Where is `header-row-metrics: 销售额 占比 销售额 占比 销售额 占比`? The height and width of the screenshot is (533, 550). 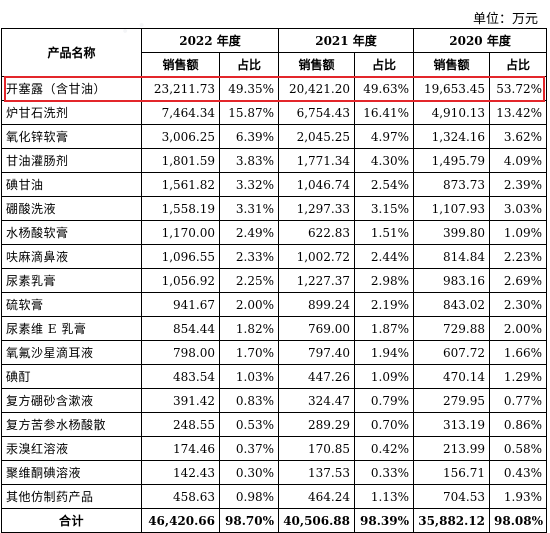
header-row-metrics: 销售额 占比 销售额 占比 销售额 占比 is located at coordinates (275, 64).